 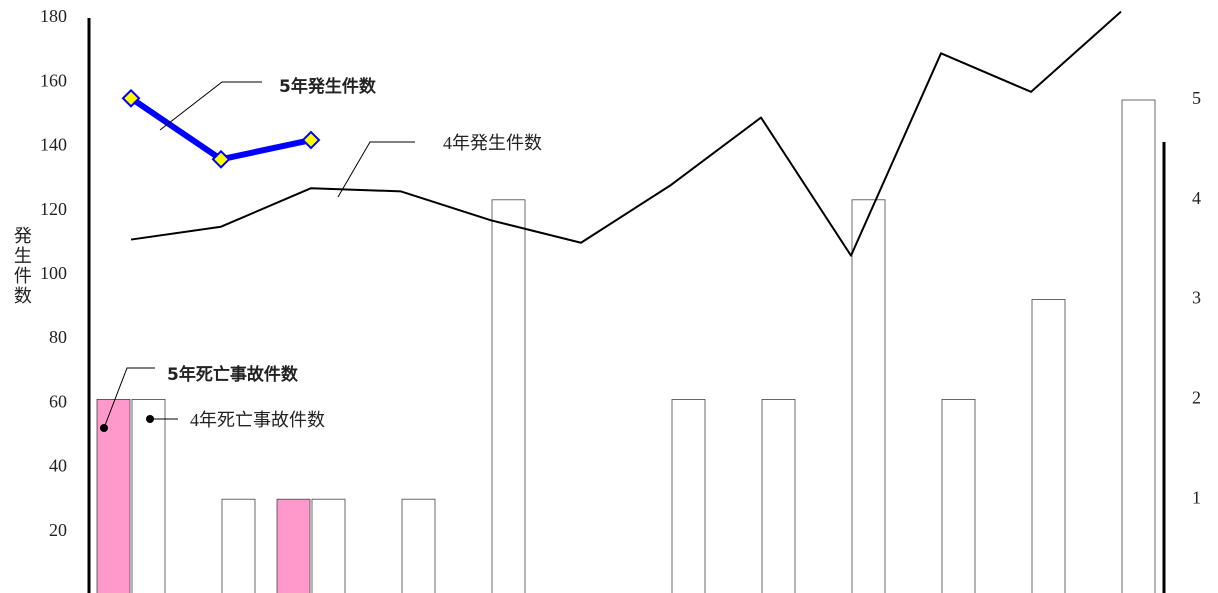 I want to click on y-tick-label: 160, so click(x=53, y=80).